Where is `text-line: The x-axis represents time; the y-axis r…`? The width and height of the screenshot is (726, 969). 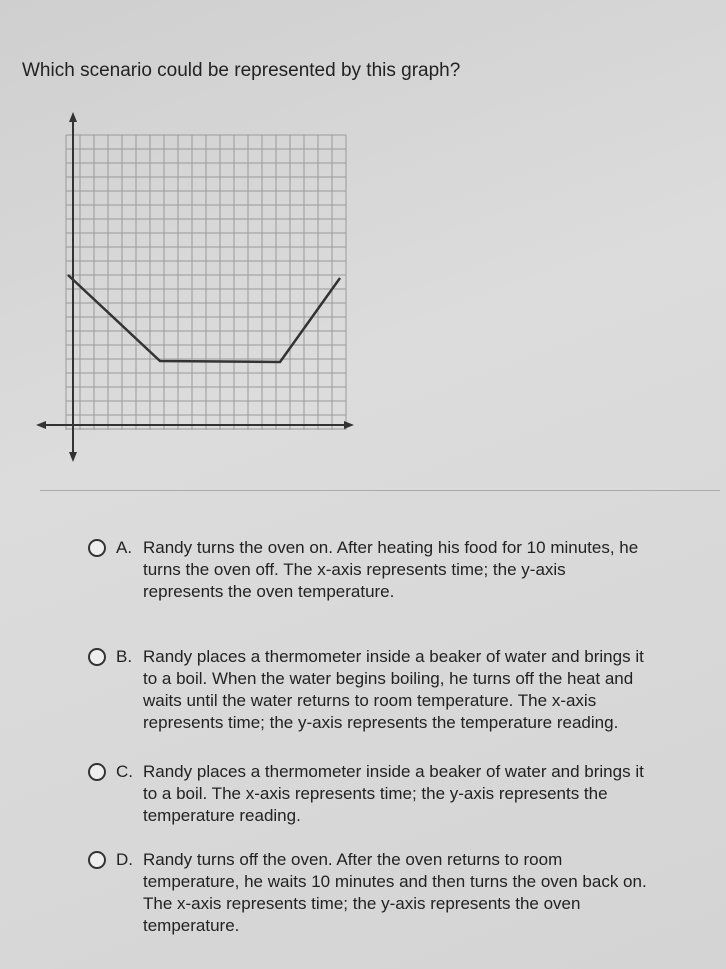
text-line: The x-axis represents time; the y-axis r… is located at coordinates (362, 903).